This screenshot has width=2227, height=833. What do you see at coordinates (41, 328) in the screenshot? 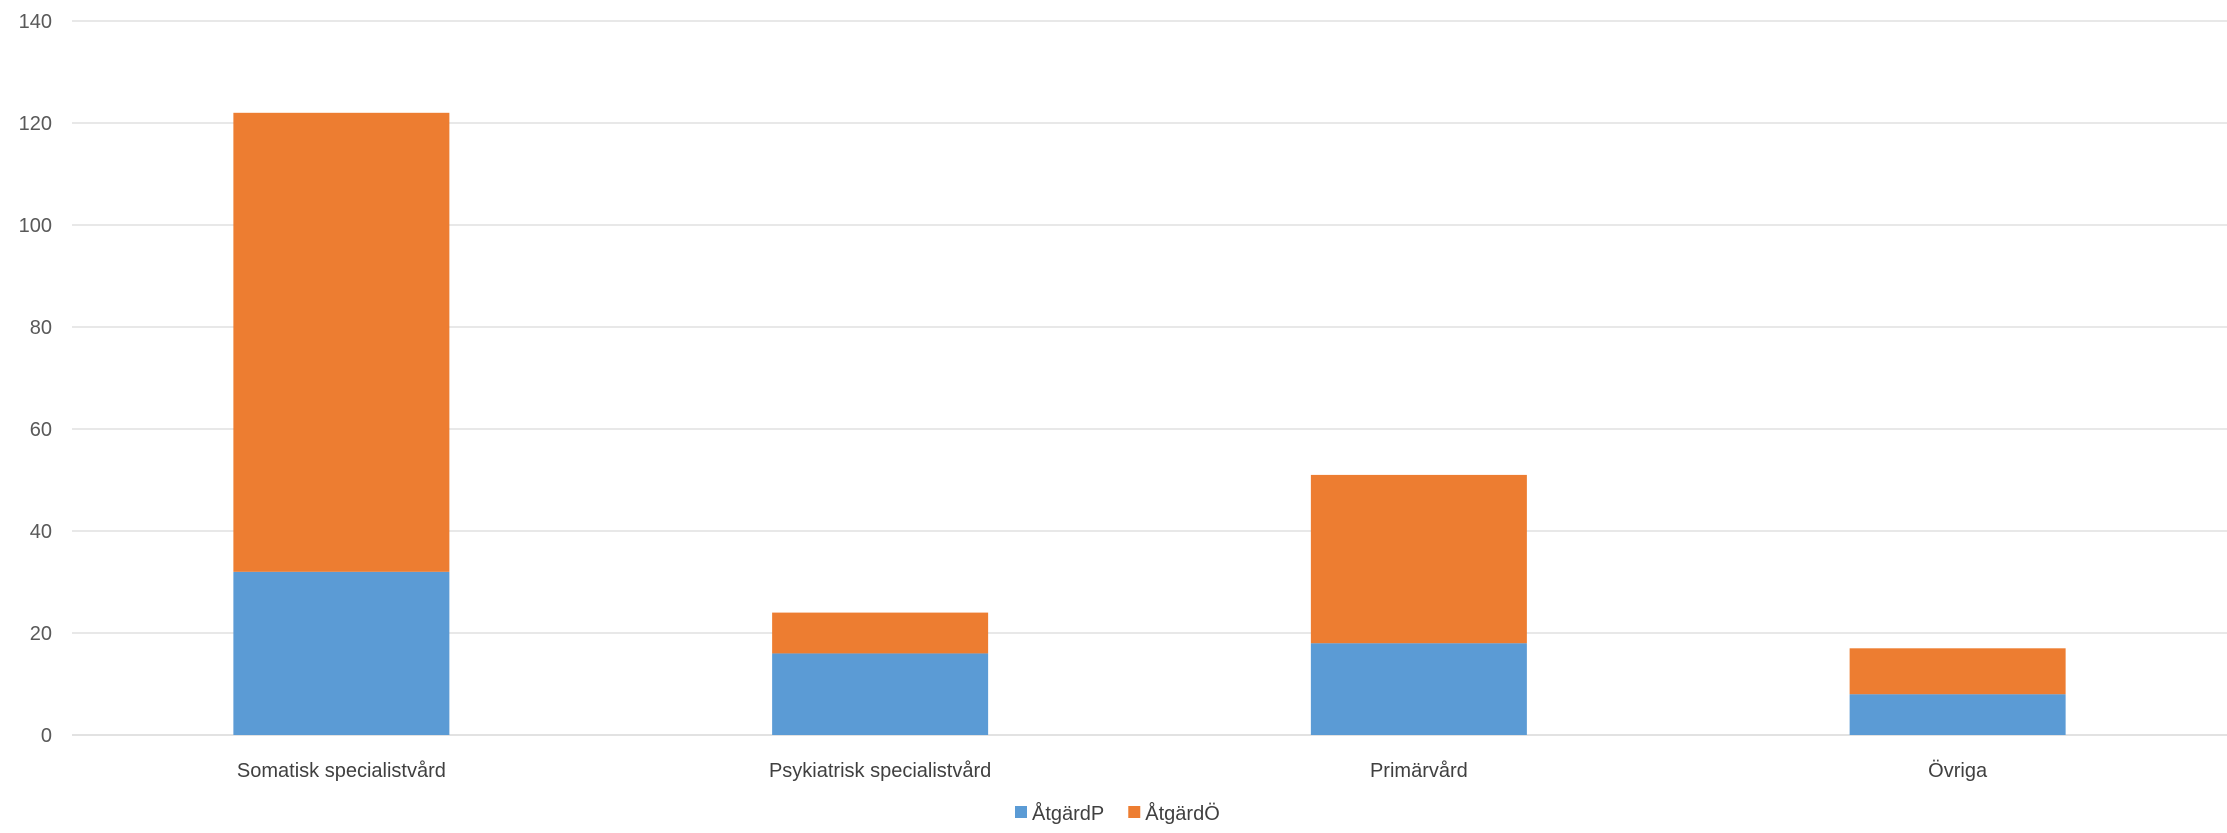
I see `y-tick-label: 80` at bounding box center [41, 328].